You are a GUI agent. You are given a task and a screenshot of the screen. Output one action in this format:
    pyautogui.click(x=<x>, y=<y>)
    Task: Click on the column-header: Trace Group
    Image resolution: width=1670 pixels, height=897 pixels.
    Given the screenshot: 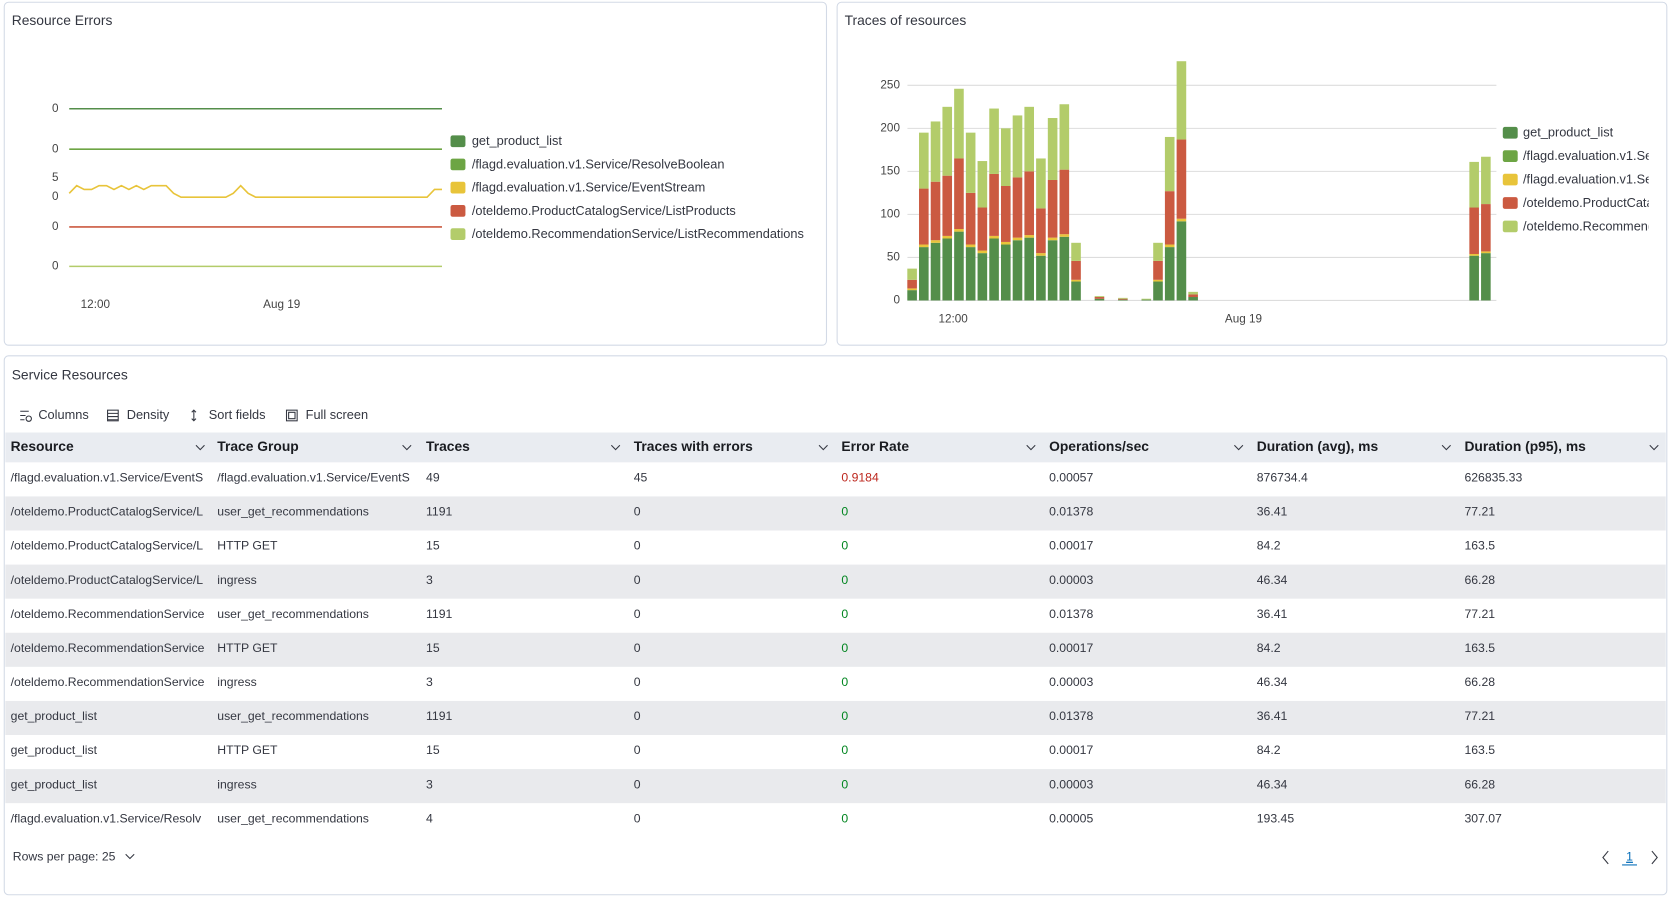 What is the action you would take?
    pyautogui.click(x=257, y=446)
    